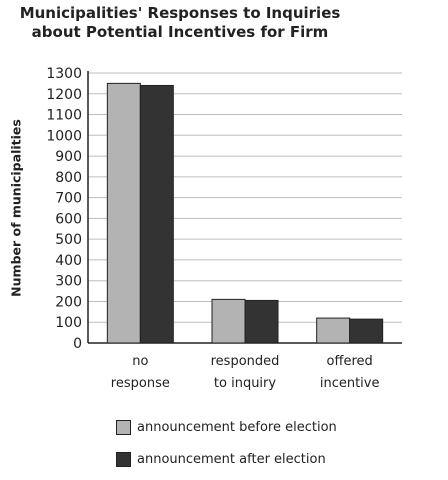 This screenshot has height=480, width=448. What do you see at coordinates (68, 178) in the screenshot?
I see `y-tick-label: 800` at bounding box center [68, 178].